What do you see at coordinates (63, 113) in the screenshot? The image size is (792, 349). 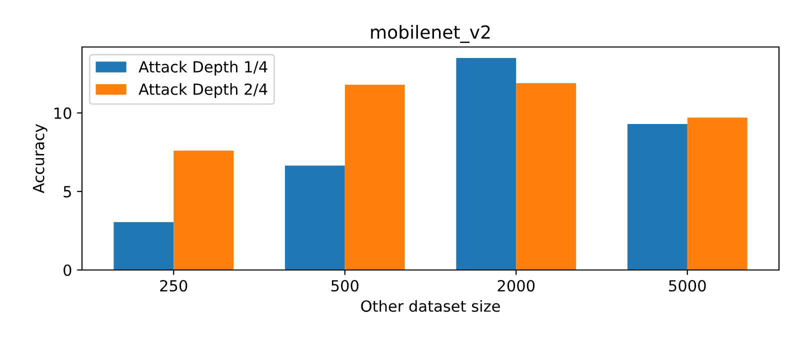 I see `y-tick-label: 10` at bounding box center [63, 113].